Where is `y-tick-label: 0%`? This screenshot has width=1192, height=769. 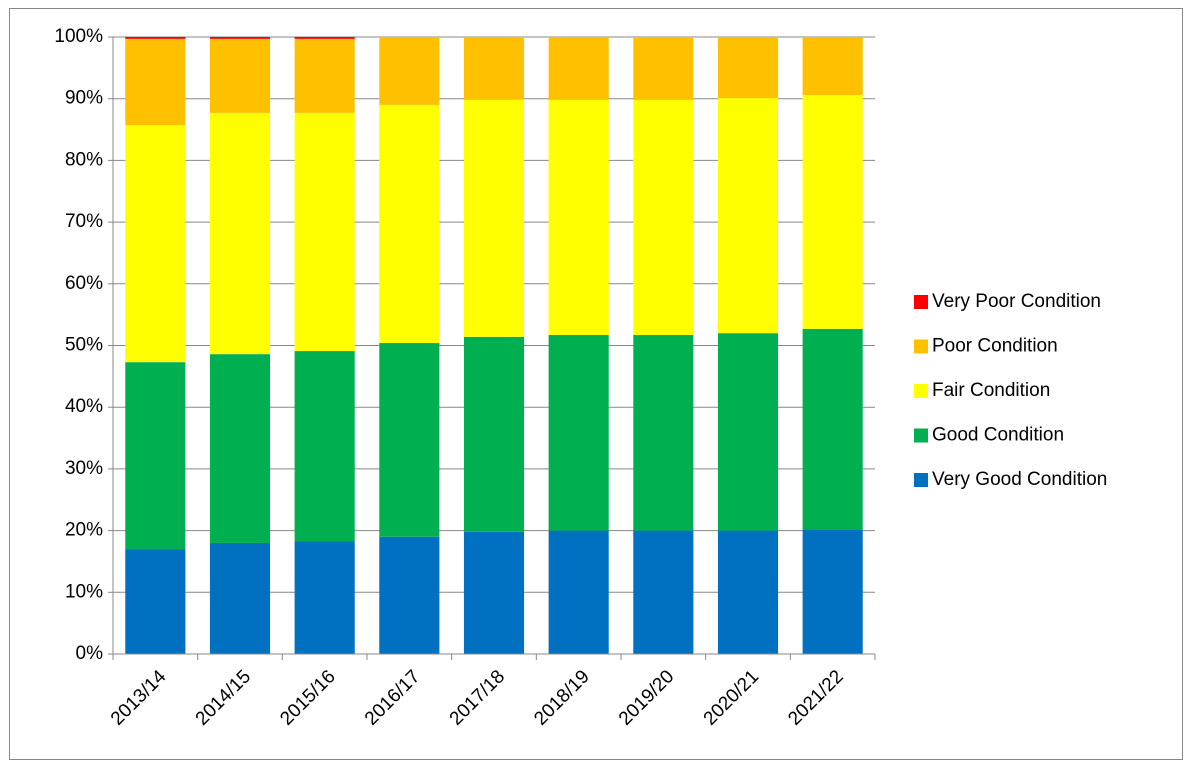
y-tick-label: 0% is located at coordinates (90, 653).